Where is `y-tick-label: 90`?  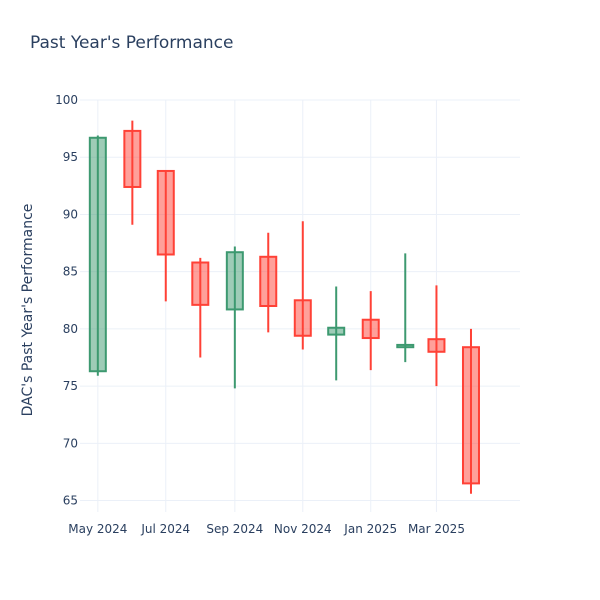 y-tick-label: 90 is located at coordinates (70, 214).